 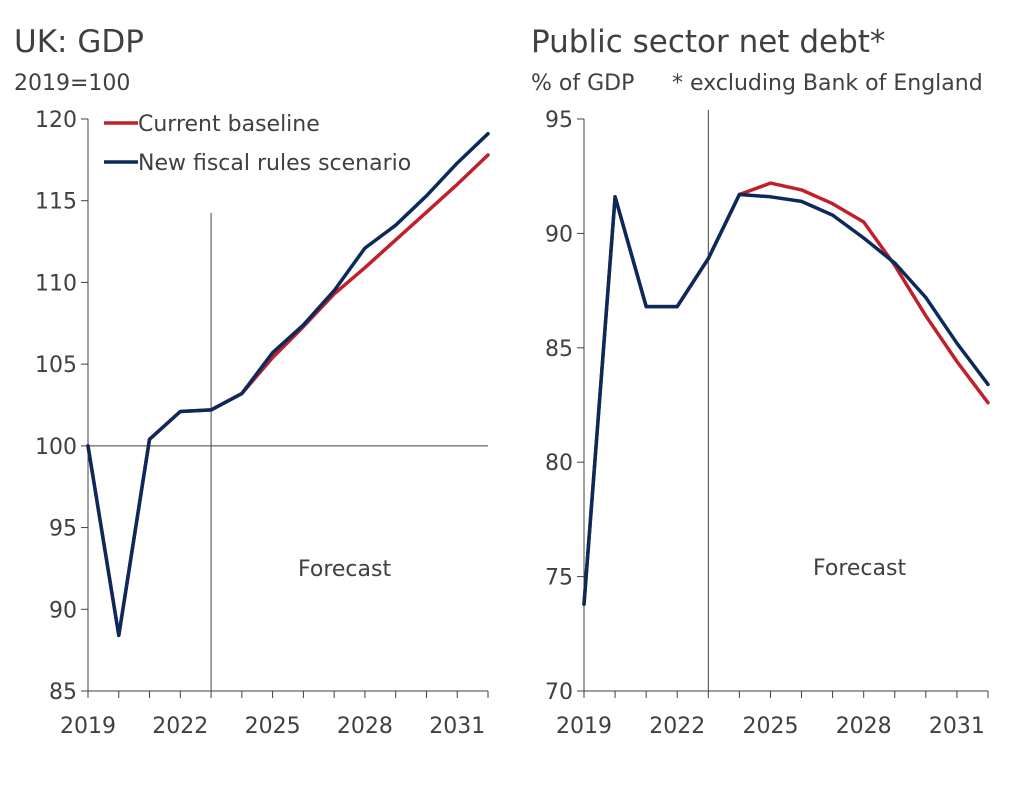 What do you see at coordinates (827, 83) in the screenshot?
I see `debt-chart-note: * excluding Bank of England` at bounding box center [827, 83].